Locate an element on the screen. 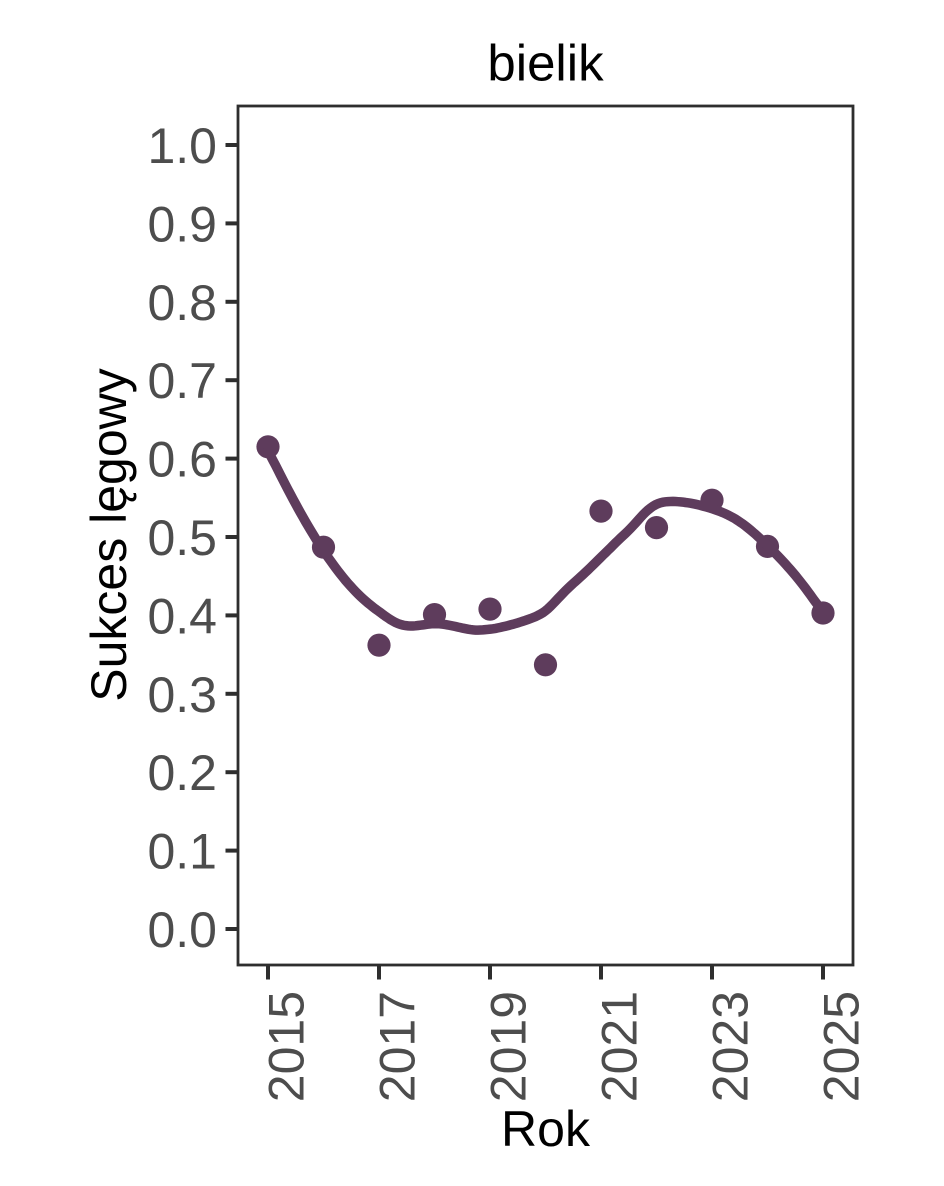 This screenshot has height=1186, width=944. svg-text: 2025 is located at coordinates (842, 1046).